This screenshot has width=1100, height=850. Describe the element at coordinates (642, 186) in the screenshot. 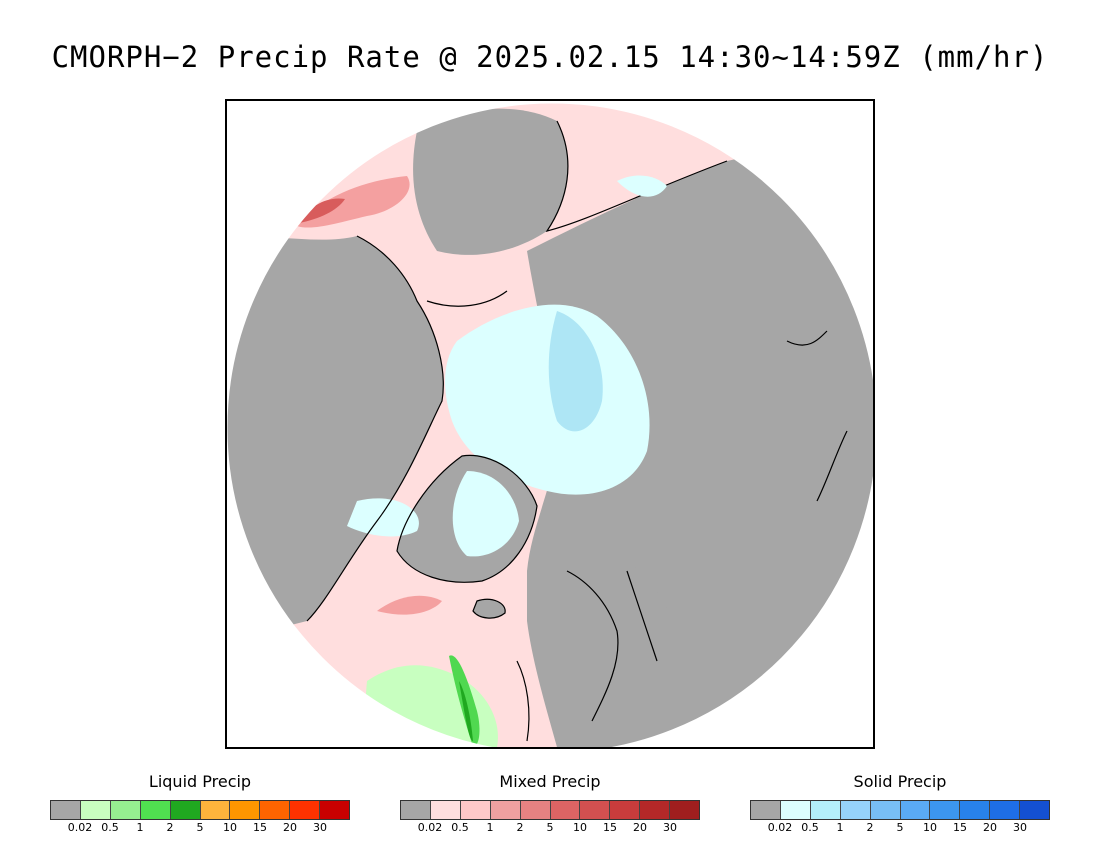

I see `siberia-solid-patch` at that location.